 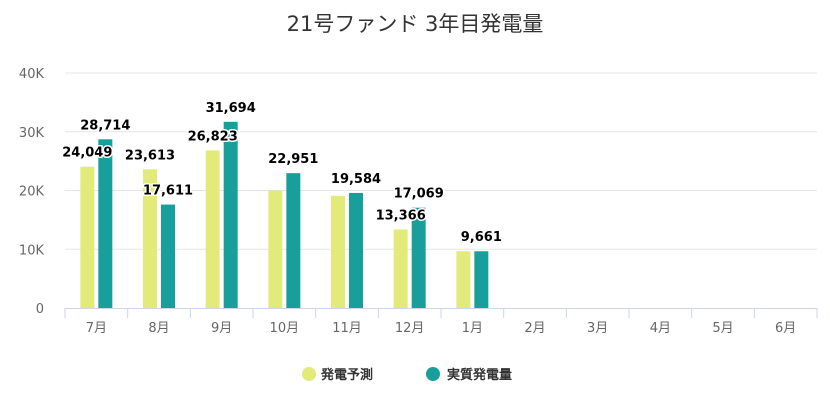 I want to click on x-tick-label: 8月, so click(x=158, y=328).